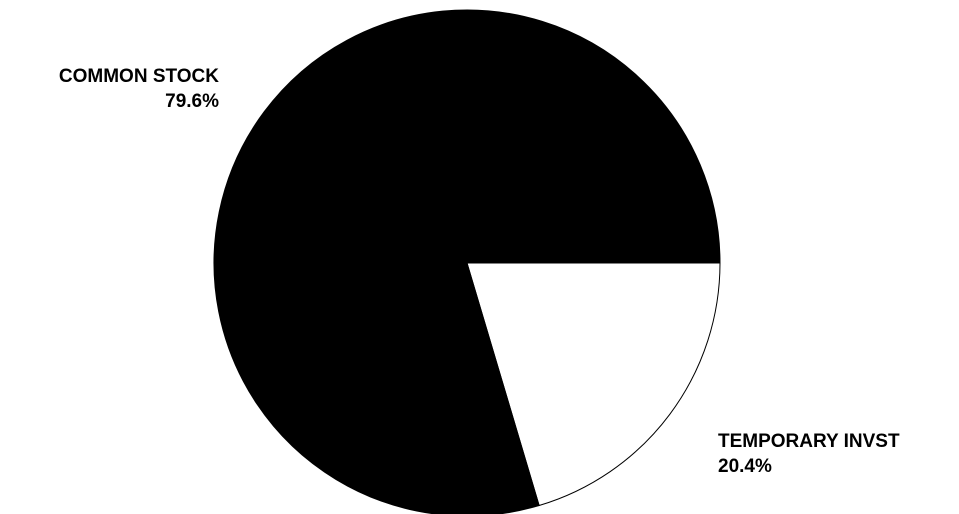 This screenshot has height=514, width=959. I want to click on slice-label-temporary-invst: TEMPORARY INVST, so click(809, 441).